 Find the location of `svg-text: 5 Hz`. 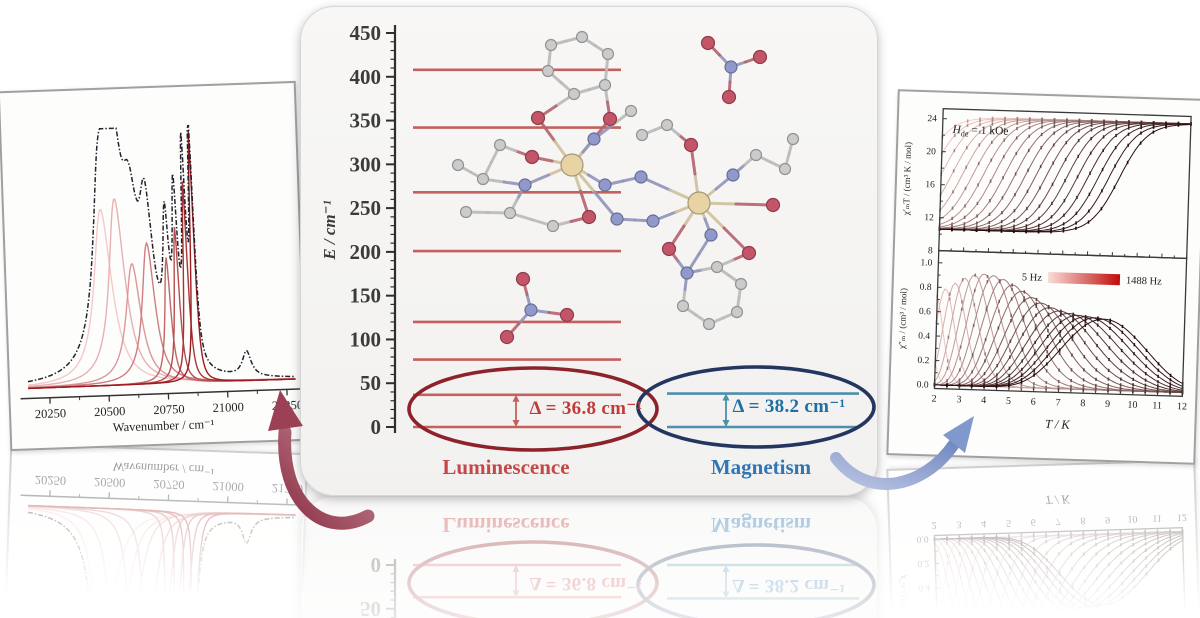

svg-text: 5 Hz is located at coordinates (1032, 278).